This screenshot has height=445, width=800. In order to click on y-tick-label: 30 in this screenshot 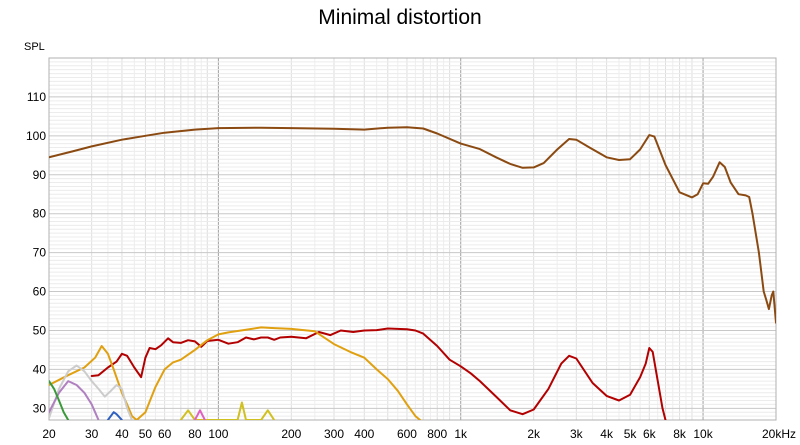, I will do `click(40, 408)`.